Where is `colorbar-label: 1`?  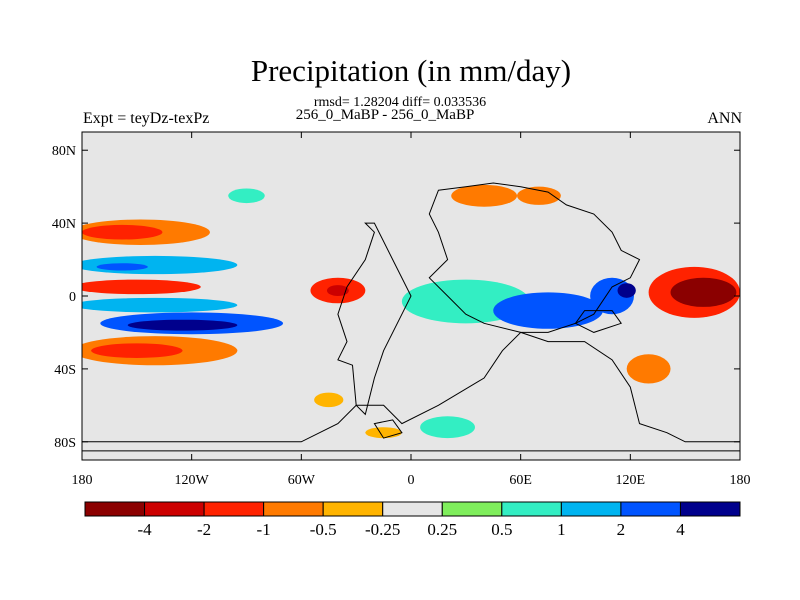 colorbar-label: 1 is located at coordinates (561, 529).